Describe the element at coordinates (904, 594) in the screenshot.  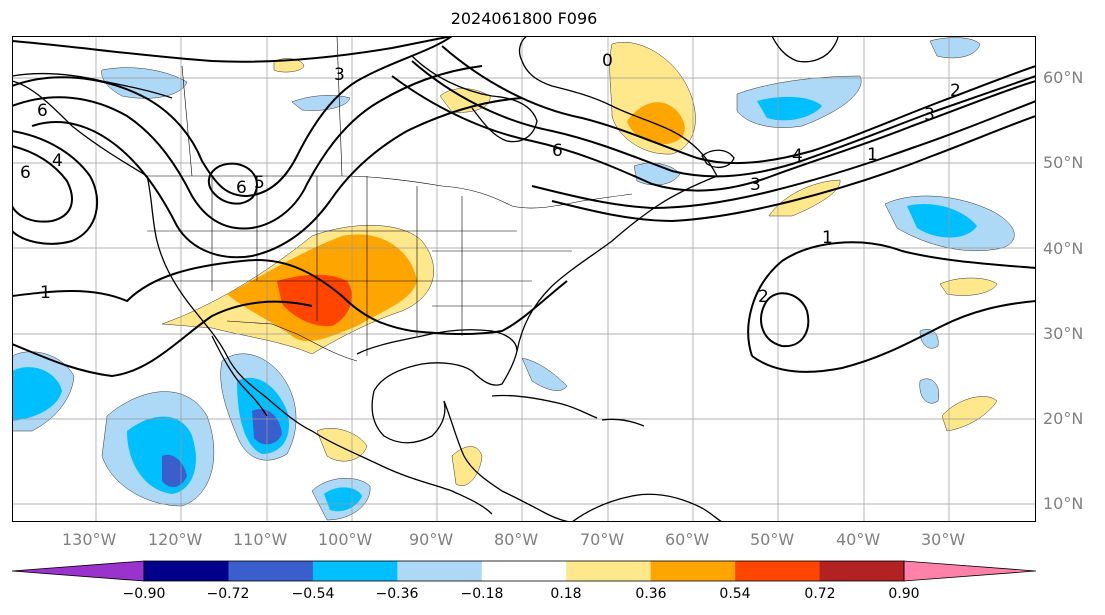
I see `colorbar-tick-label: 0.90` at that location.